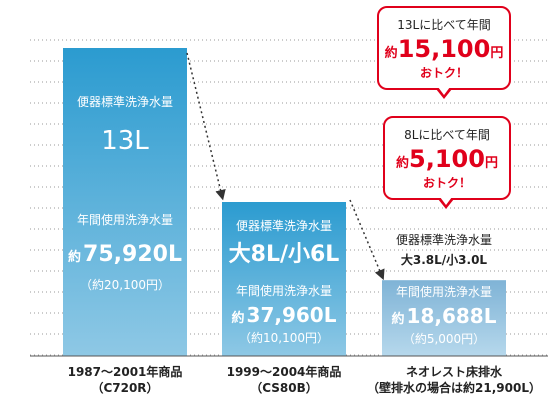  What do you see at coordinates (398, 319) in the screenshot?
I see `bar3-annual-prefix: 約` at bounding box center [398, 319].